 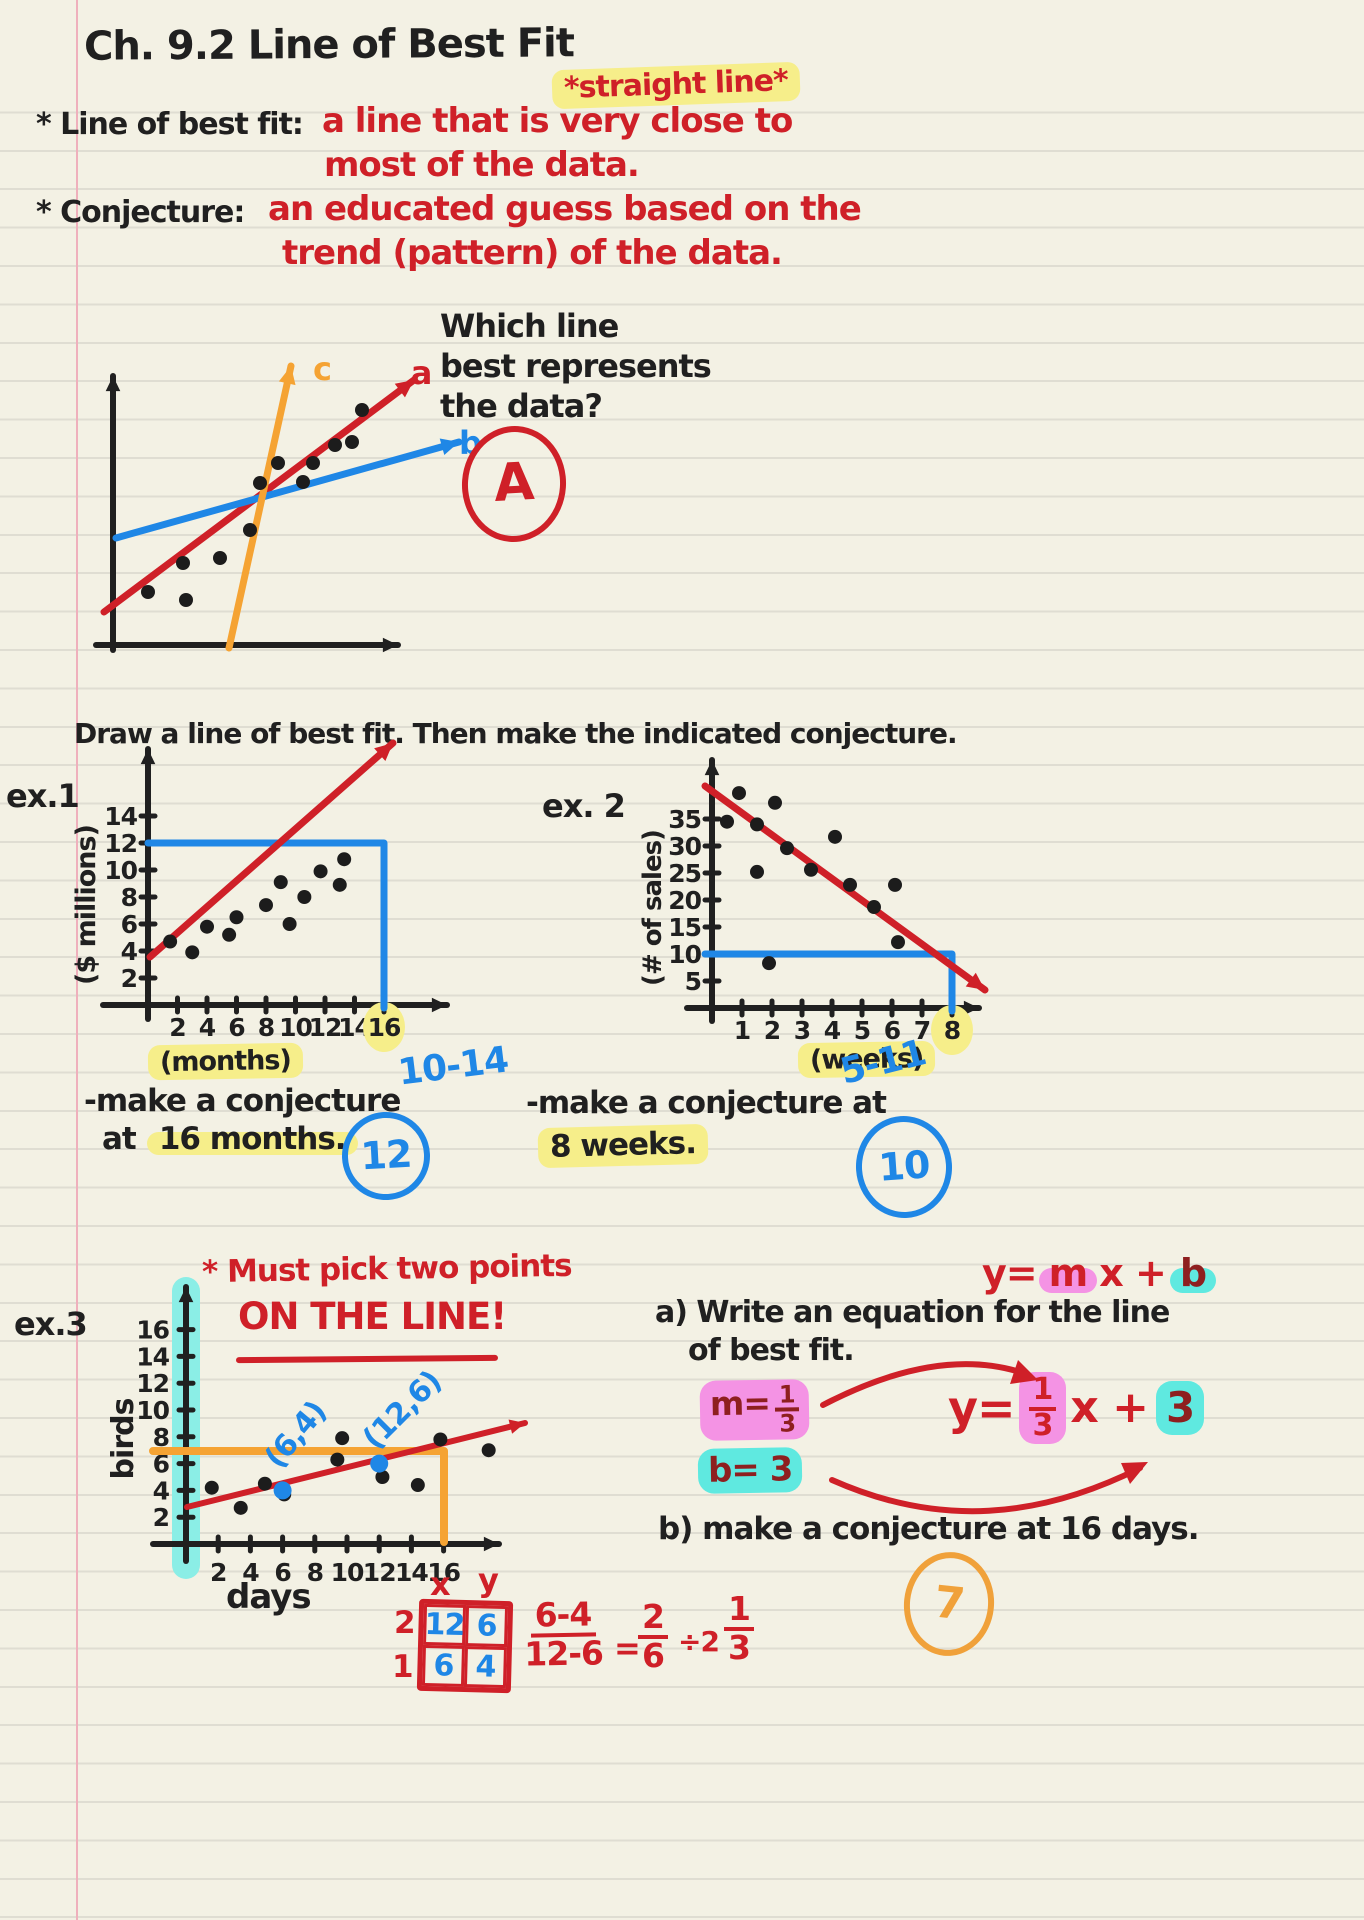 What do you see at coordinates (51, 1324) in the screenshot?
I see `ex3-label: ex.3` at bounding box center [51, 1324].